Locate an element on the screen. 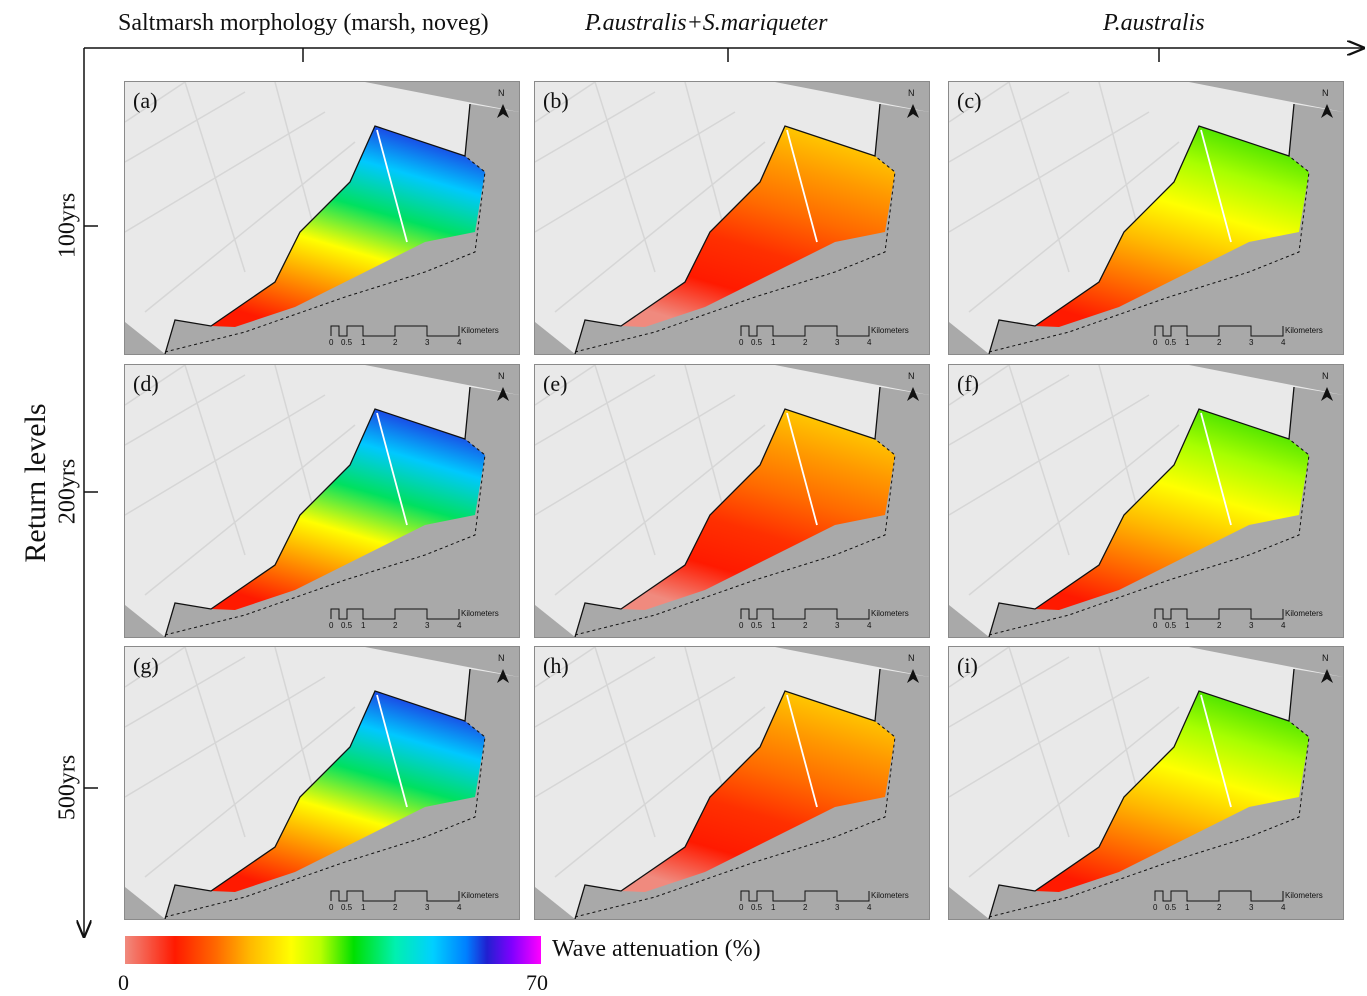 The image size is (1367, 996). panel-label: (c) is located at coordinates (969, 100).